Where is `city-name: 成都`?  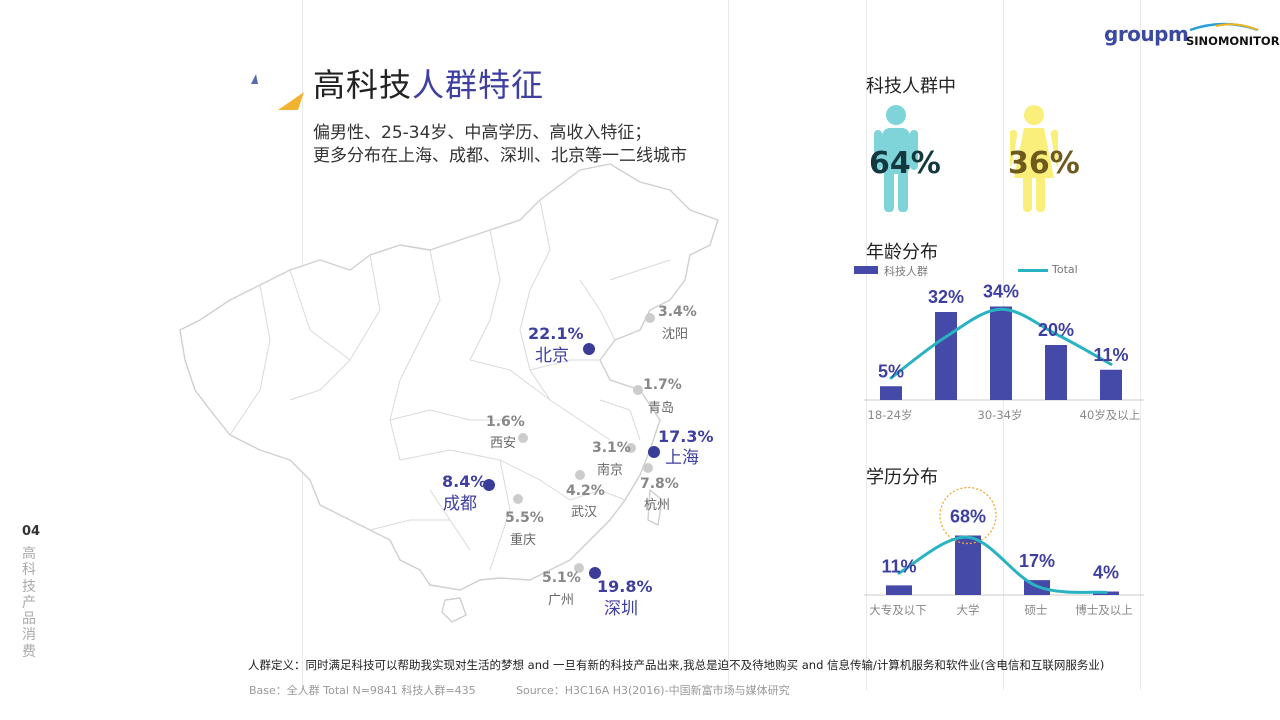 city-name: 成都 is located at coordinates (460, 504).